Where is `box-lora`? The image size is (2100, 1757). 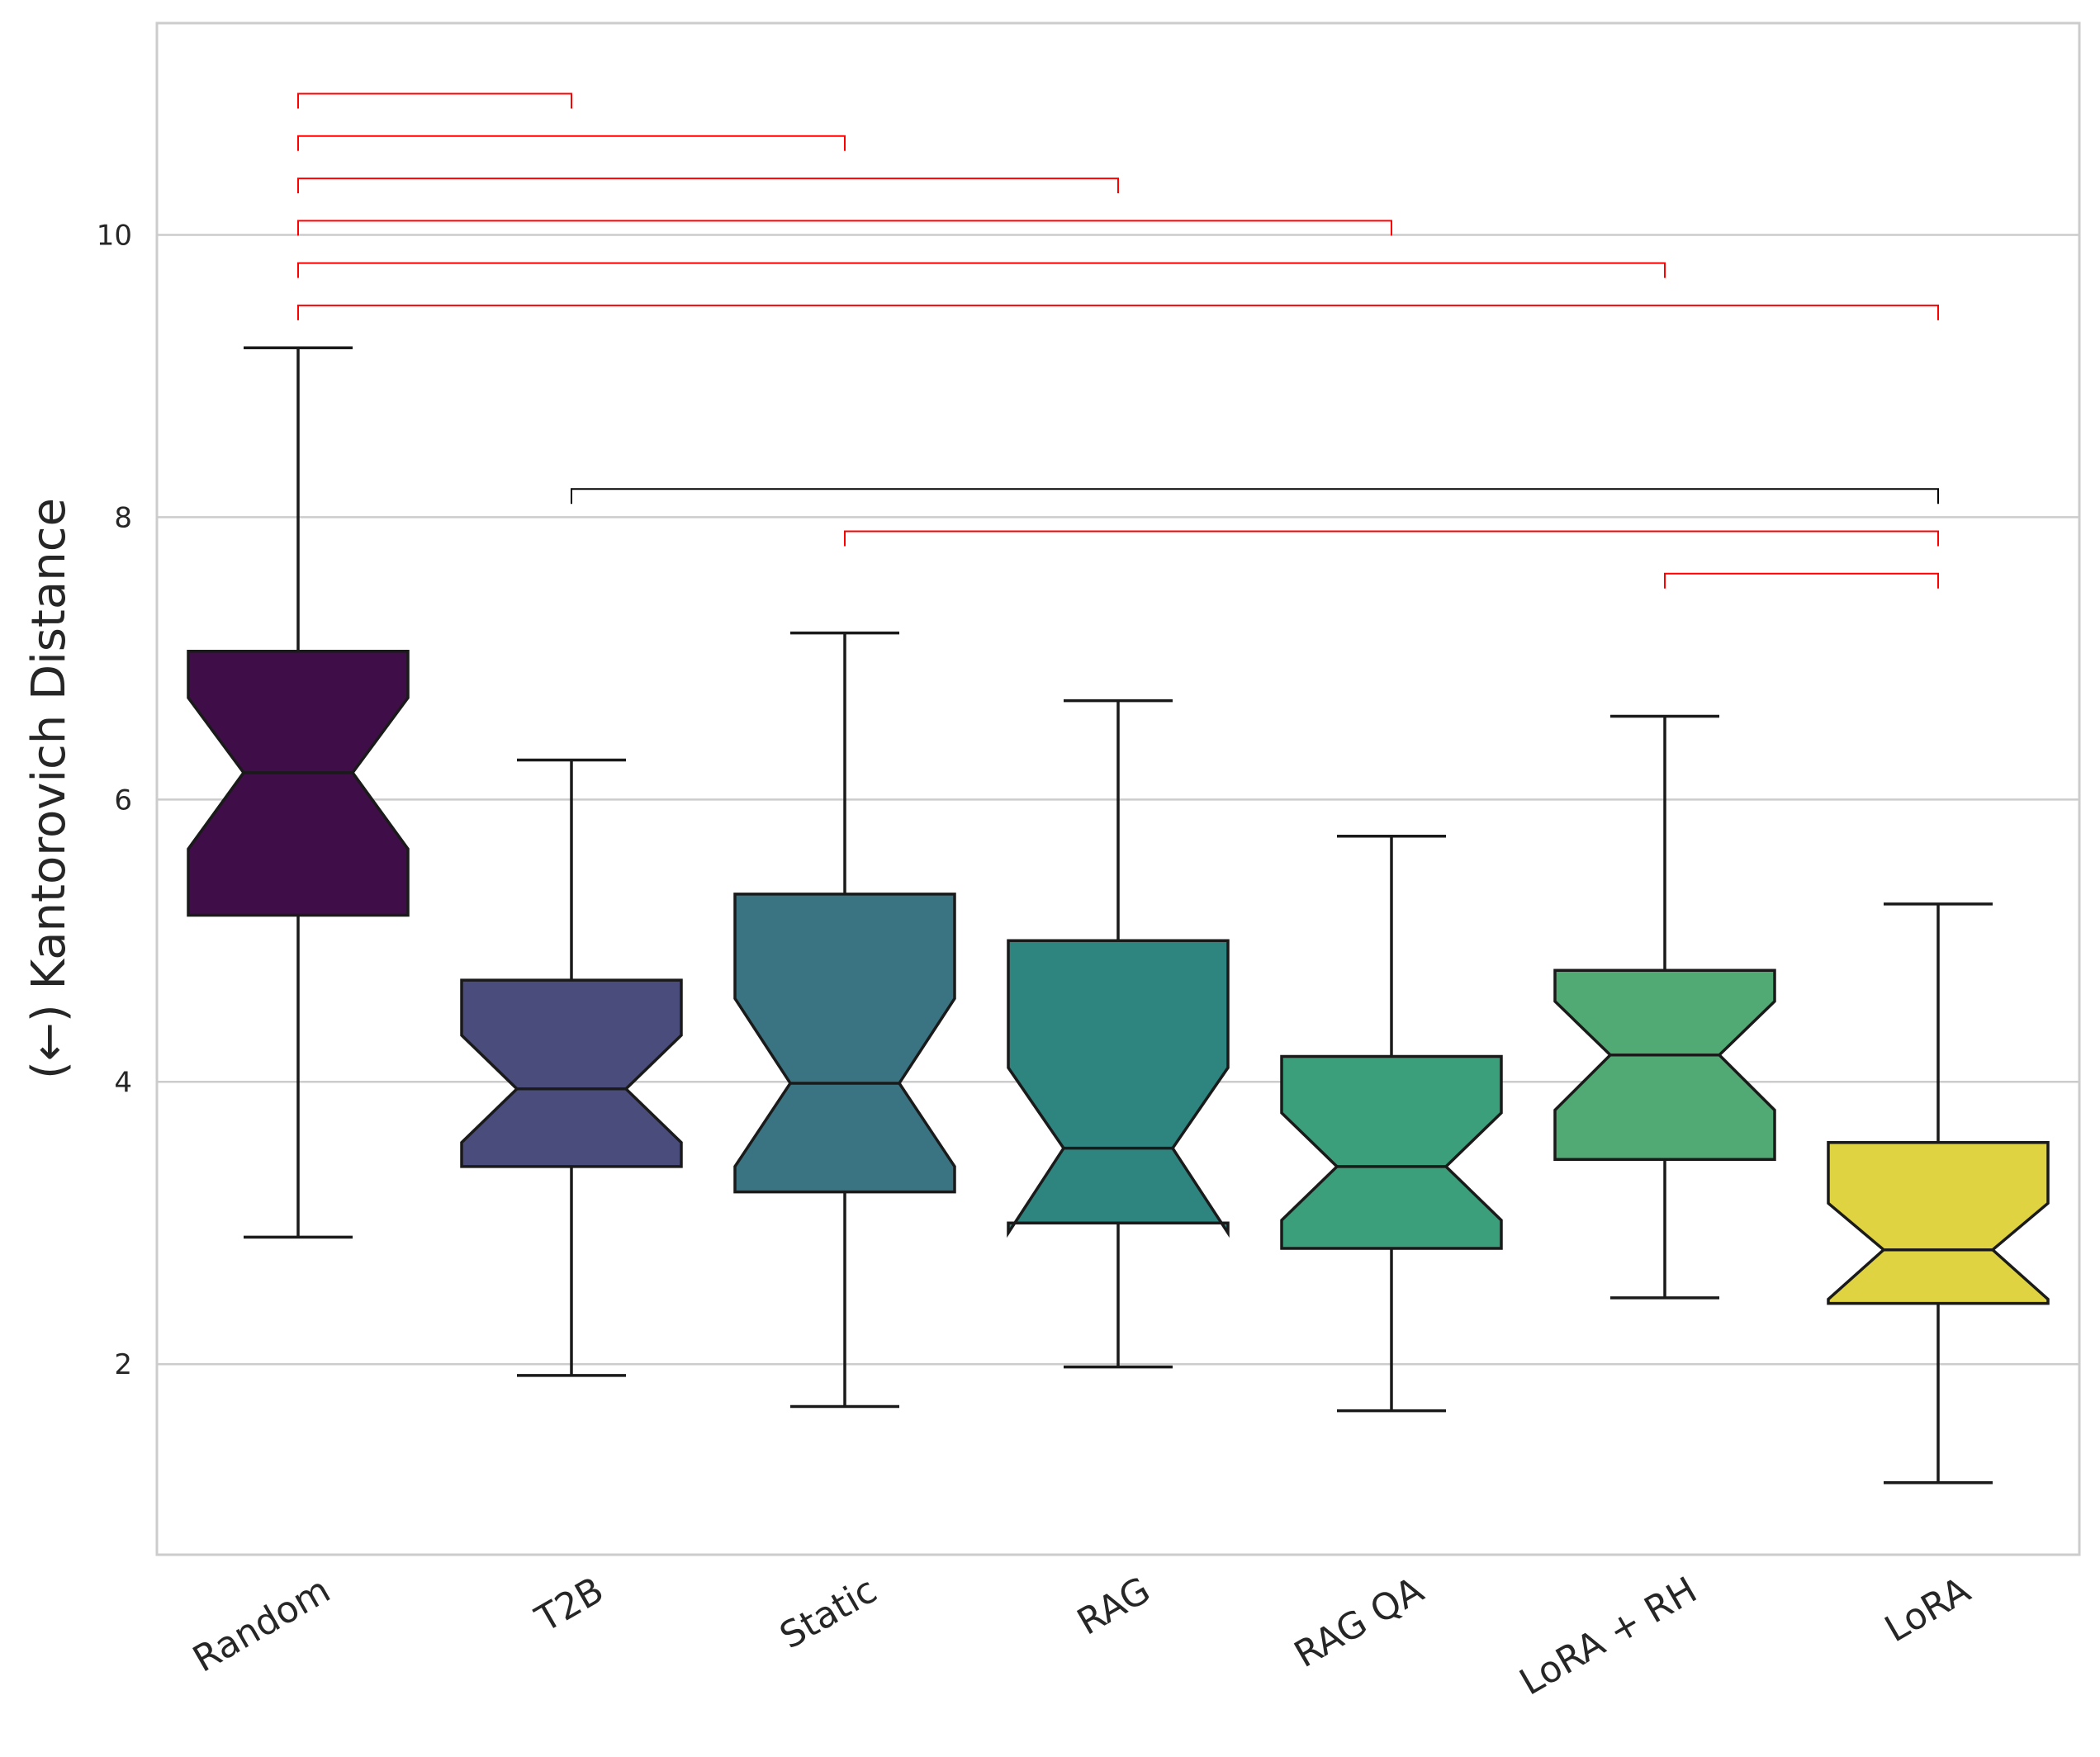 box-lora is located at coordinates (1939, 1193).